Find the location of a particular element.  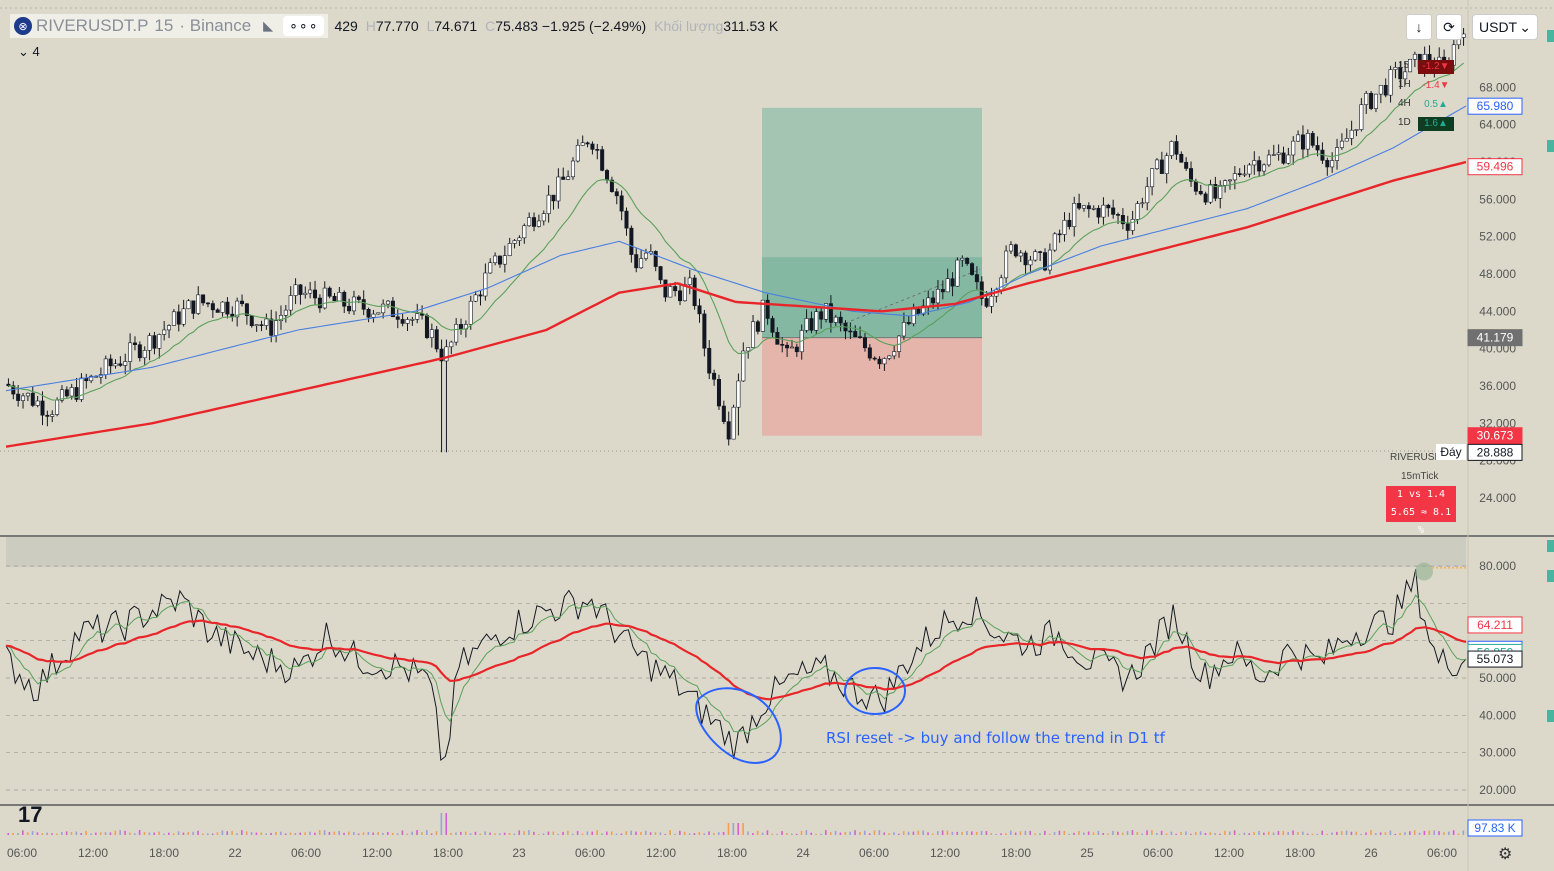

rsi-axis-tick: 80.000 is located at coordinates (1497, 566).